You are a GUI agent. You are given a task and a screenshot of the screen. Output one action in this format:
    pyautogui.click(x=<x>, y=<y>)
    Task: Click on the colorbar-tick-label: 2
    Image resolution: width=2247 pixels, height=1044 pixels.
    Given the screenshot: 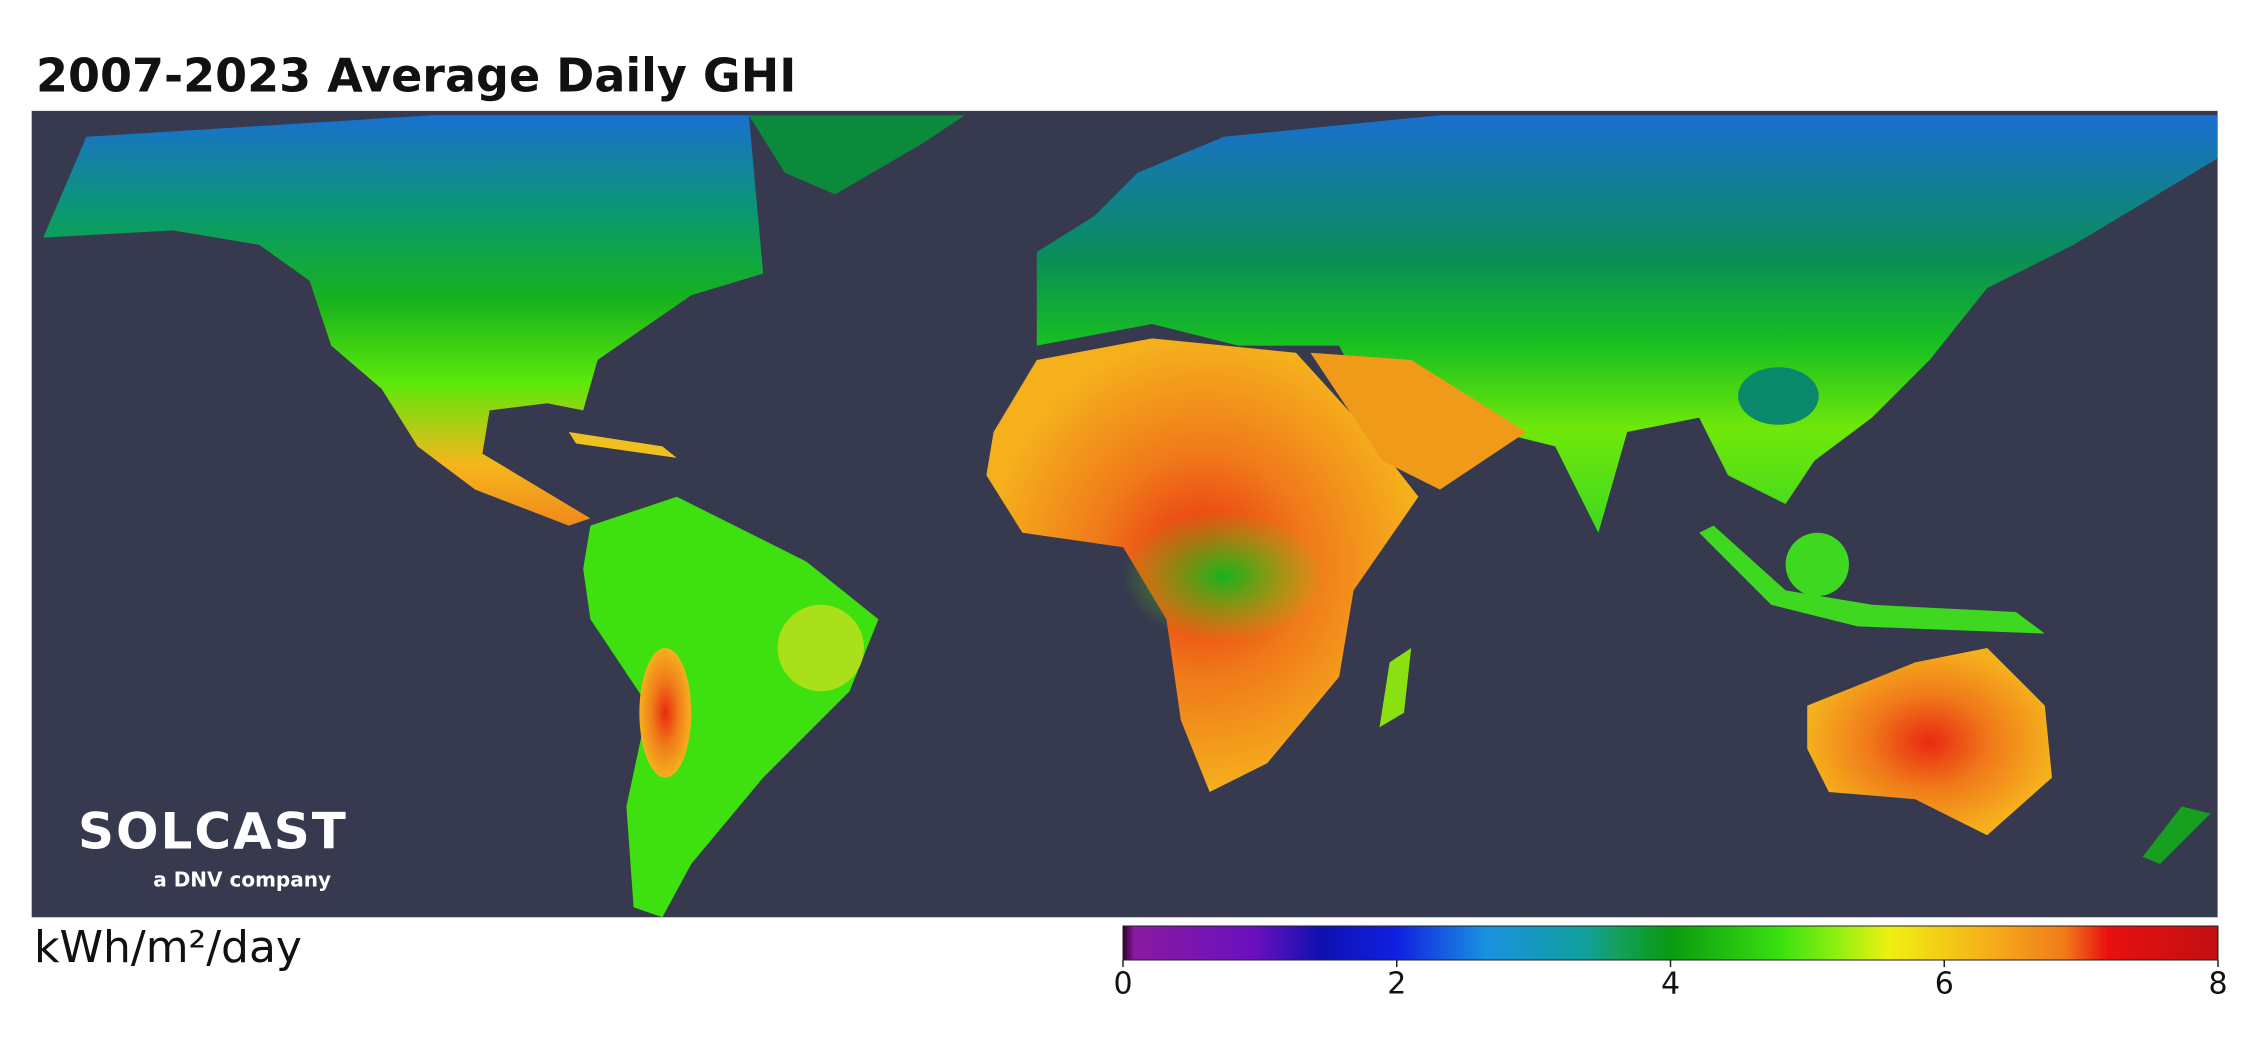 What is the action you would take?
    pyautogui.click(x=1396, y=984)
    